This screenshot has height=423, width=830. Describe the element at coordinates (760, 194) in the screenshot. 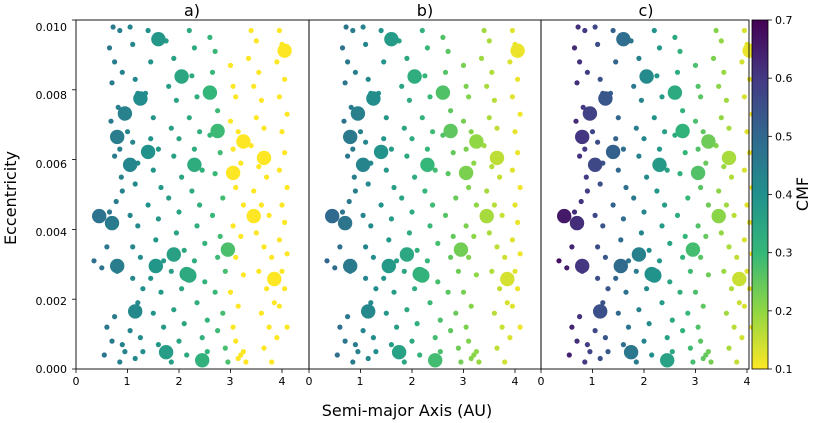

I see `colorbar` at that location.